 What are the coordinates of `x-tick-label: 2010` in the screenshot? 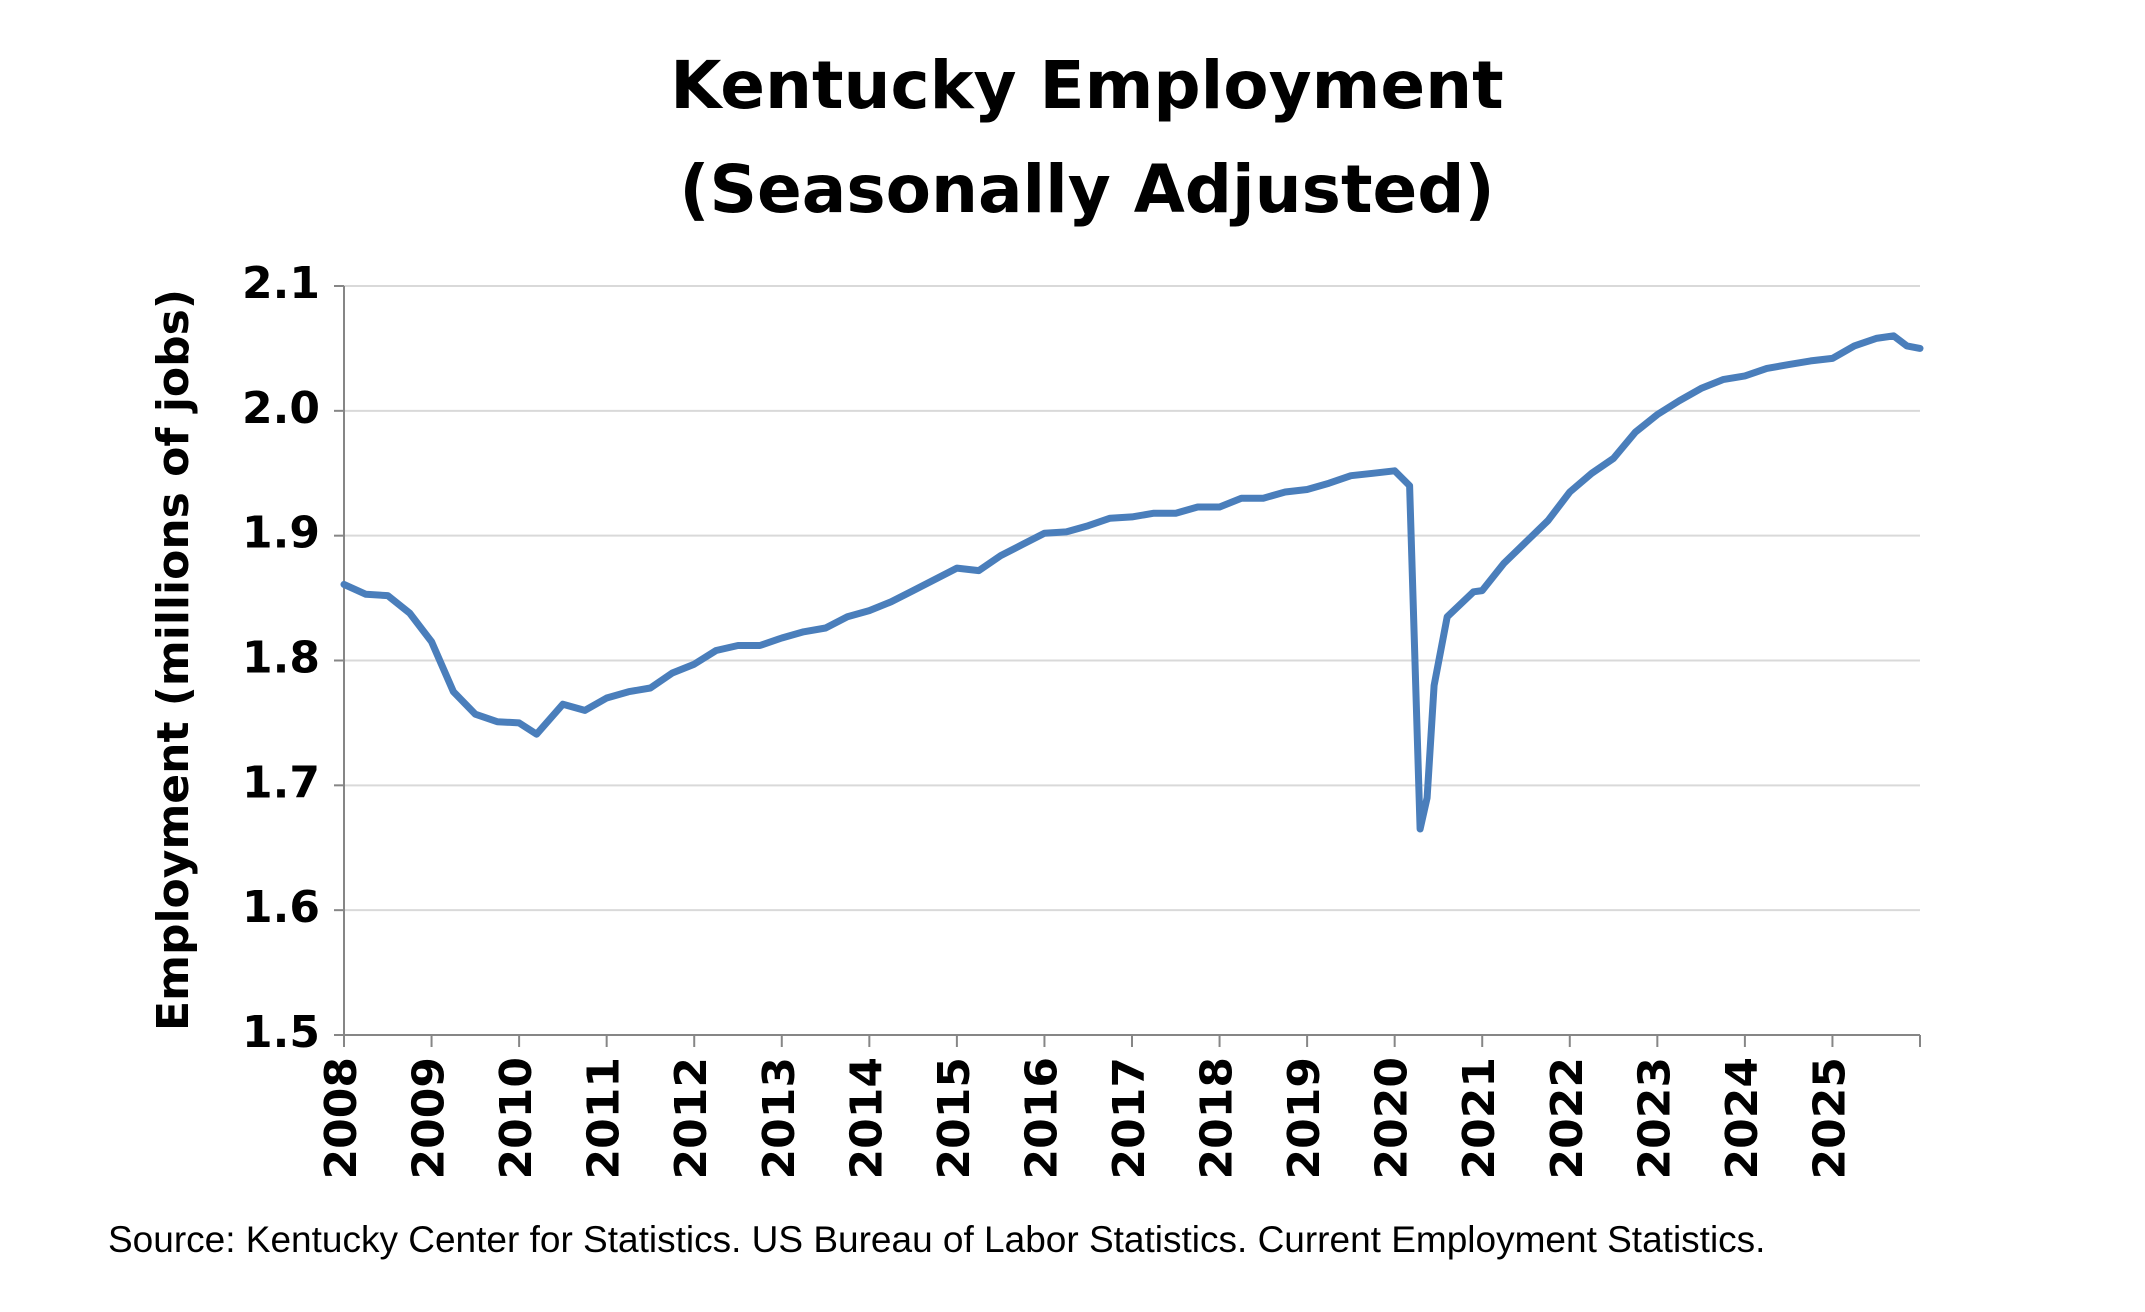 It's located at (516, 1118).